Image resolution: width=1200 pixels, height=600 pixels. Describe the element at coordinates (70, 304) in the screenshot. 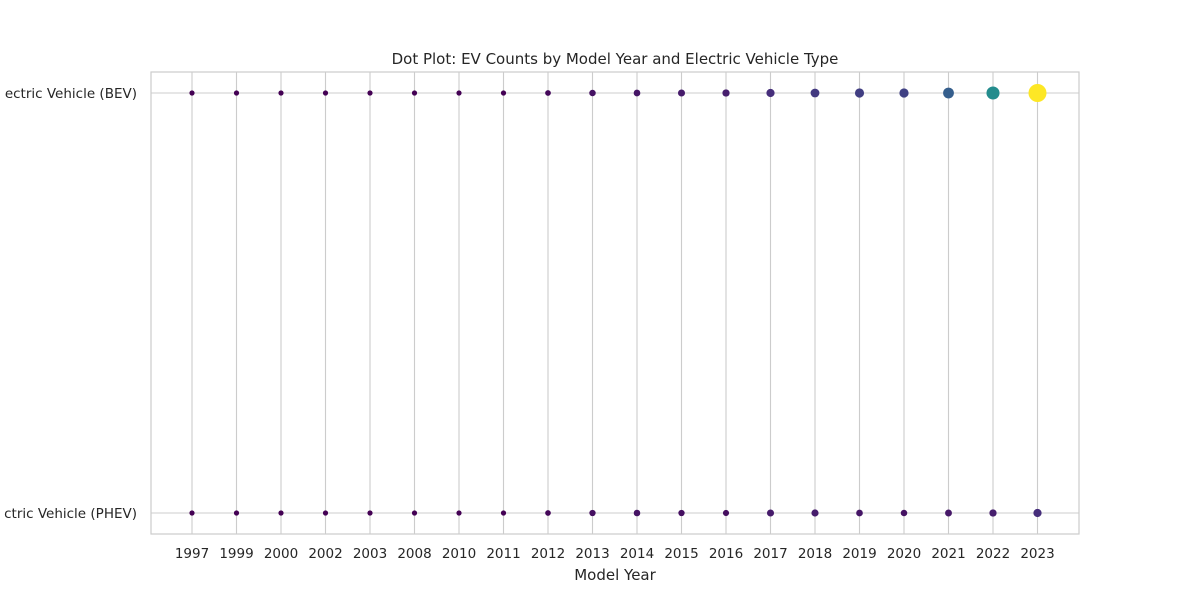

I see `y-tick-labels: ectric Vehicle (BEV) ctric Vehicle (PHEV)` at that location.